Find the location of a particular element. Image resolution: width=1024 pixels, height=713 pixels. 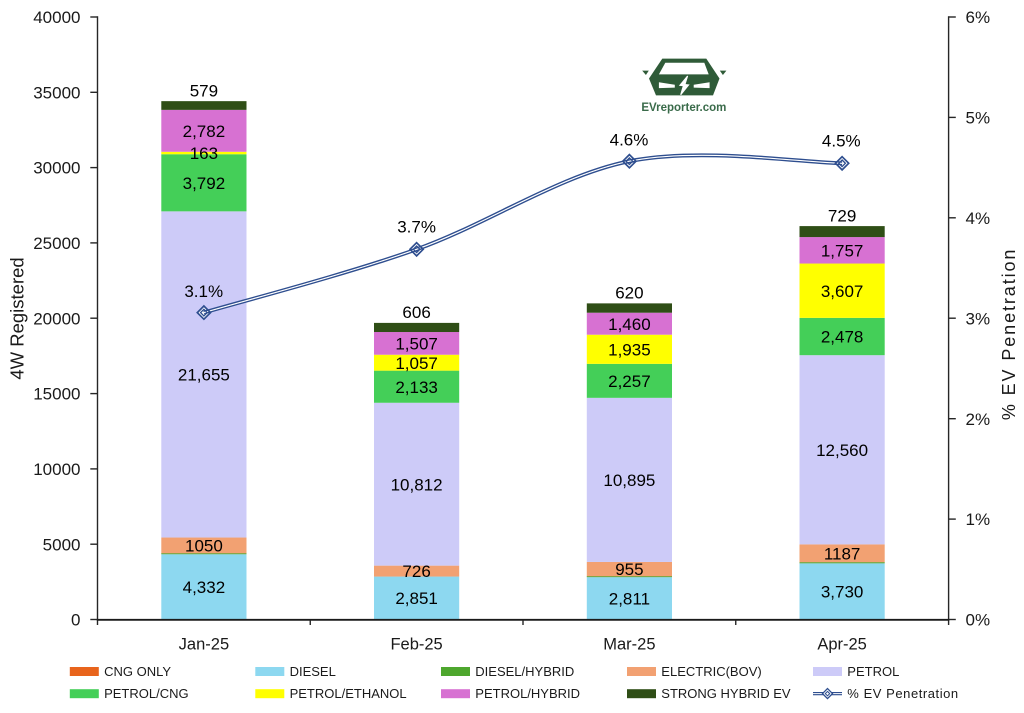

svg-text: 1,507 is located at coordinates (416, 344).